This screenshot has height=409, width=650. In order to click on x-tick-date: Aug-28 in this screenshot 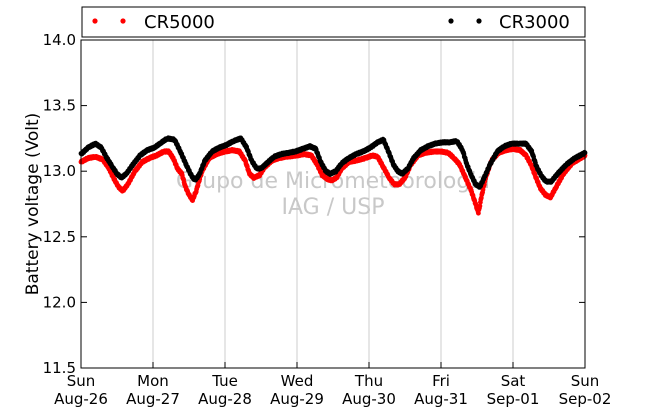, I will do `click(225, 399)`.